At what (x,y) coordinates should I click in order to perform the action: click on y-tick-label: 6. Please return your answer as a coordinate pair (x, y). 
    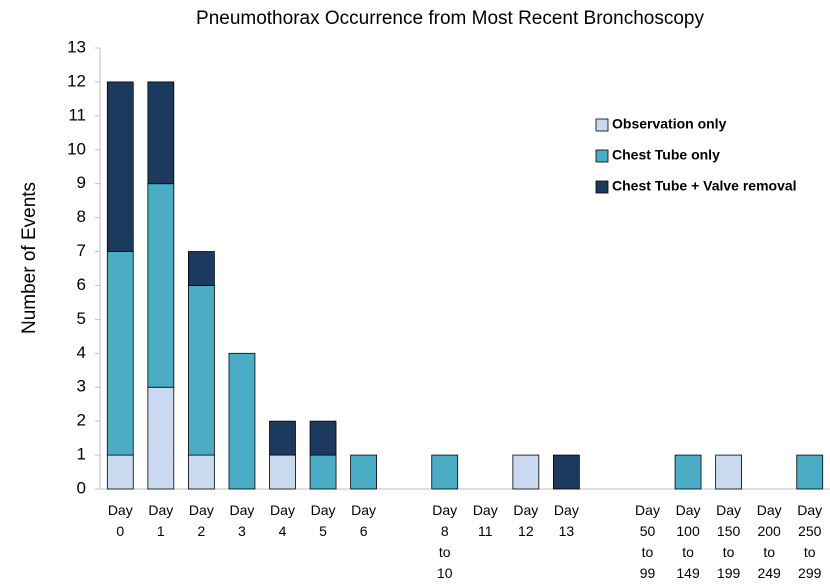
    Looking at the image, I should click on (81, 284).